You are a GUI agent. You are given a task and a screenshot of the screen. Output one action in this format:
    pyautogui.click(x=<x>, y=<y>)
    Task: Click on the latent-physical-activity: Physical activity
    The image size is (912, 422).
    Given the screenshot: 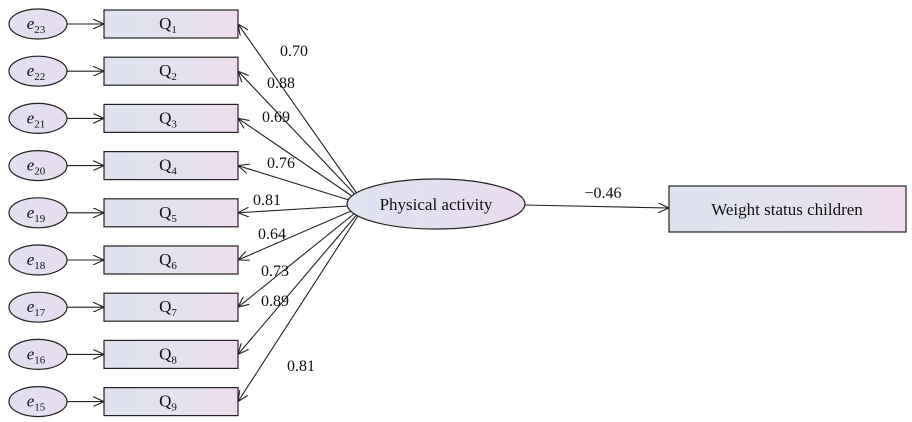 What is the action you would take?
    pyautogui.click(x=436, y=204)
    